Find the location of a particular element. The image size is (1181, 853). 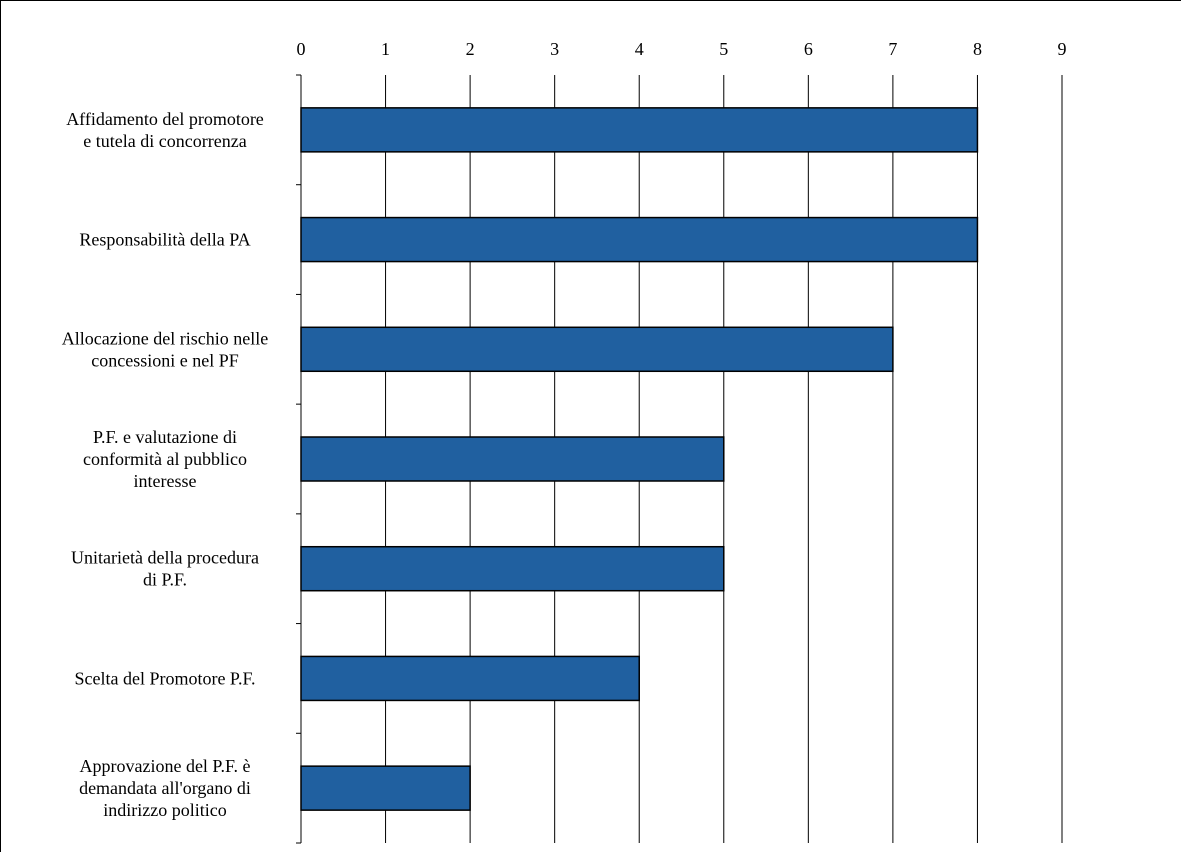

category-label-line: Unitarietà della procedura is located at coordinates (165, 558).